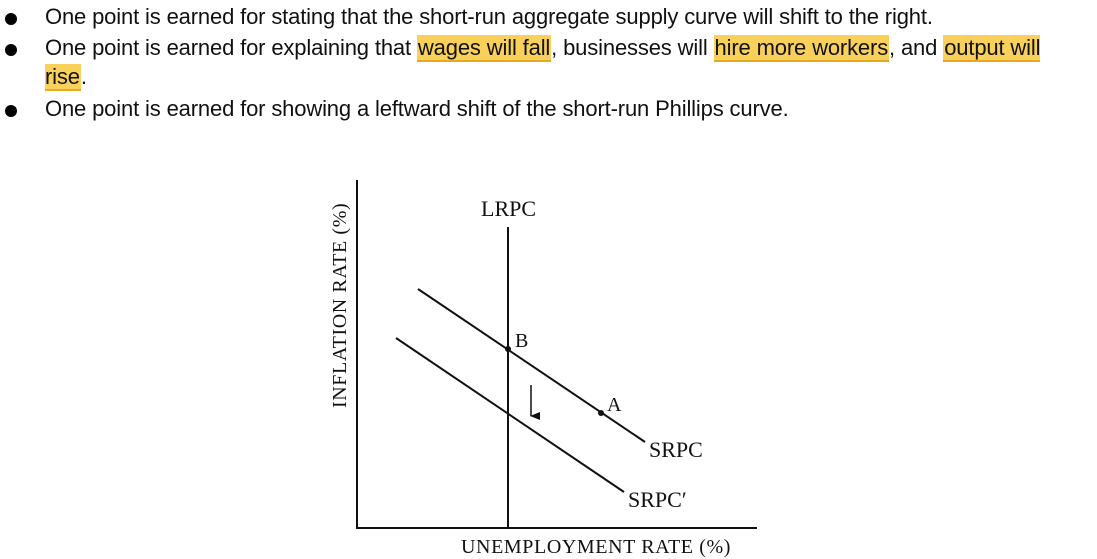 This screenshot has width=1097, height=559. I want to click on y-axis-label: INFLATION RATE (%), so click(340, 305).